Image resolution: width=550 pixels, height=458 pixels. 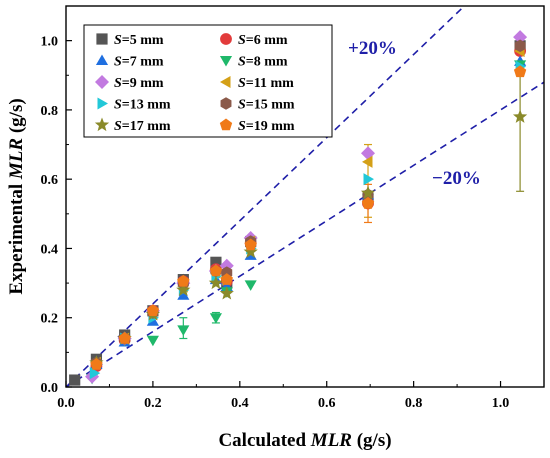 What do you see at coordinates (142, 126) in the screenshot?
I see `legend-label: S=17 mm` at bounding box center [142, 126].